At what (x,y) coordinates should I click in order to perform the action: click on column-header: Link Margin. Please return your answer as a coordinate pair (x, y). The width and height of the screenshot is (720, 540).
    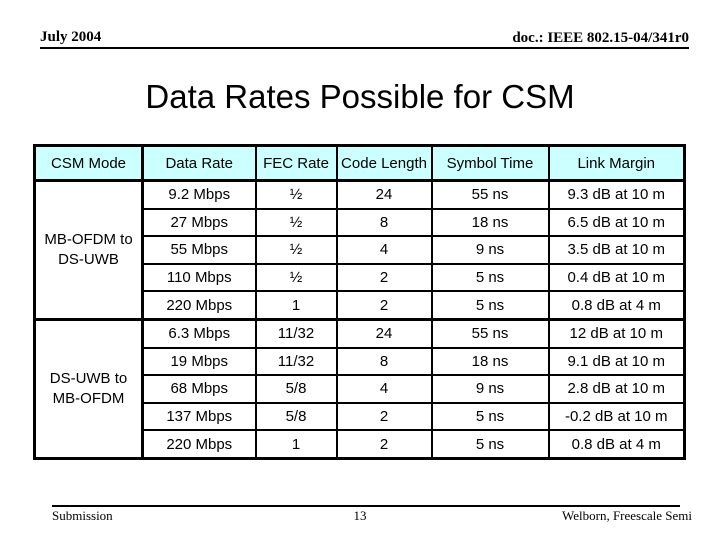
    Looking at the image, I should click on (616, 163).